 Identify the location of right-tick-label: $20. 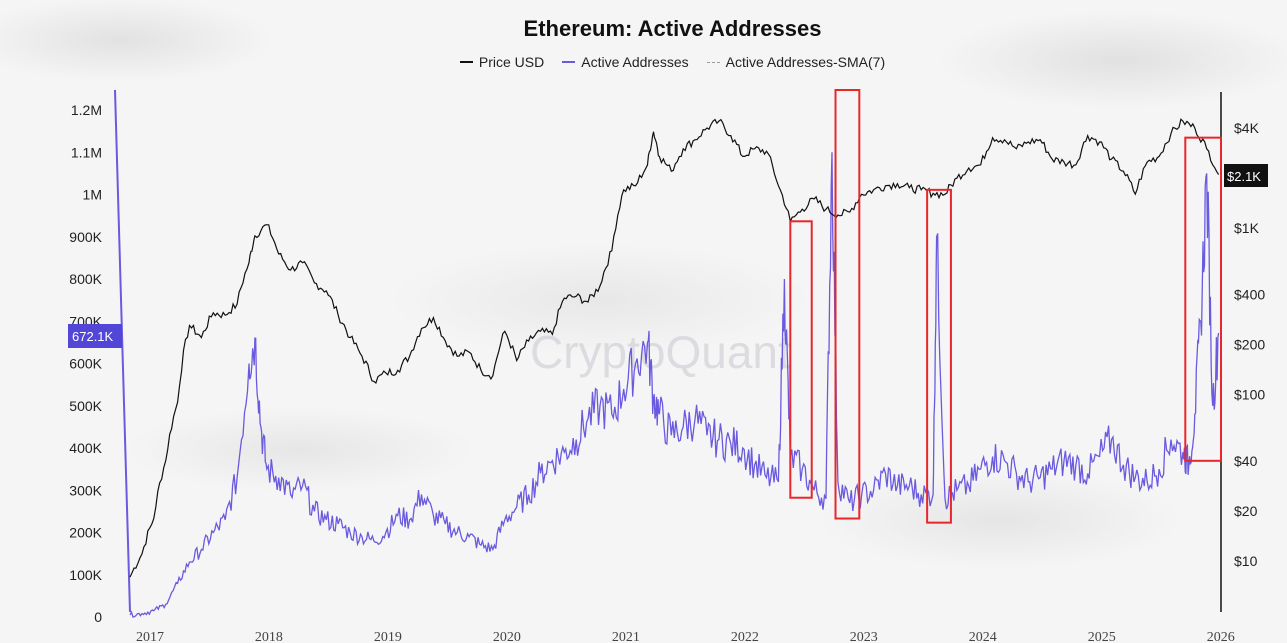
(1246, 511).